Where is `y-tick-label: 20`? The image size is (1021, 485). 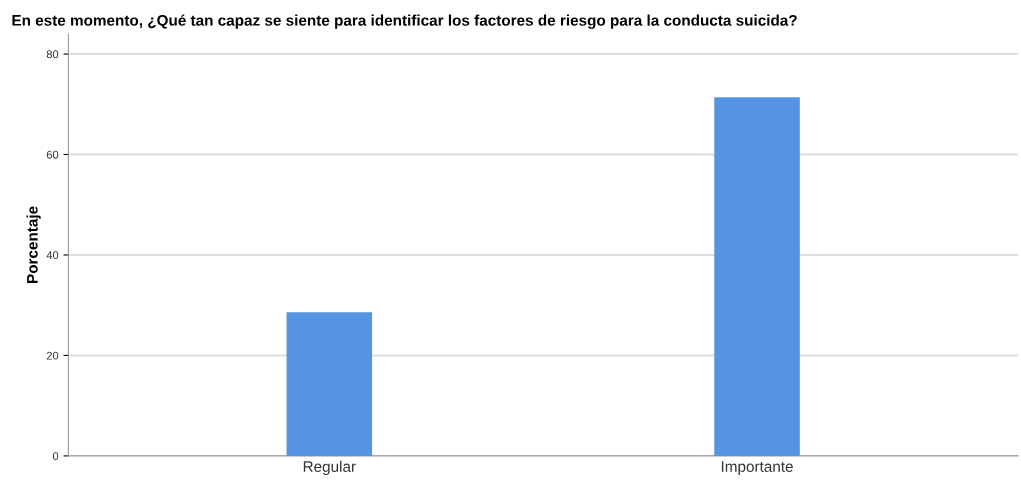
y-tick-label: 20 is located at coordinates (52, 355).